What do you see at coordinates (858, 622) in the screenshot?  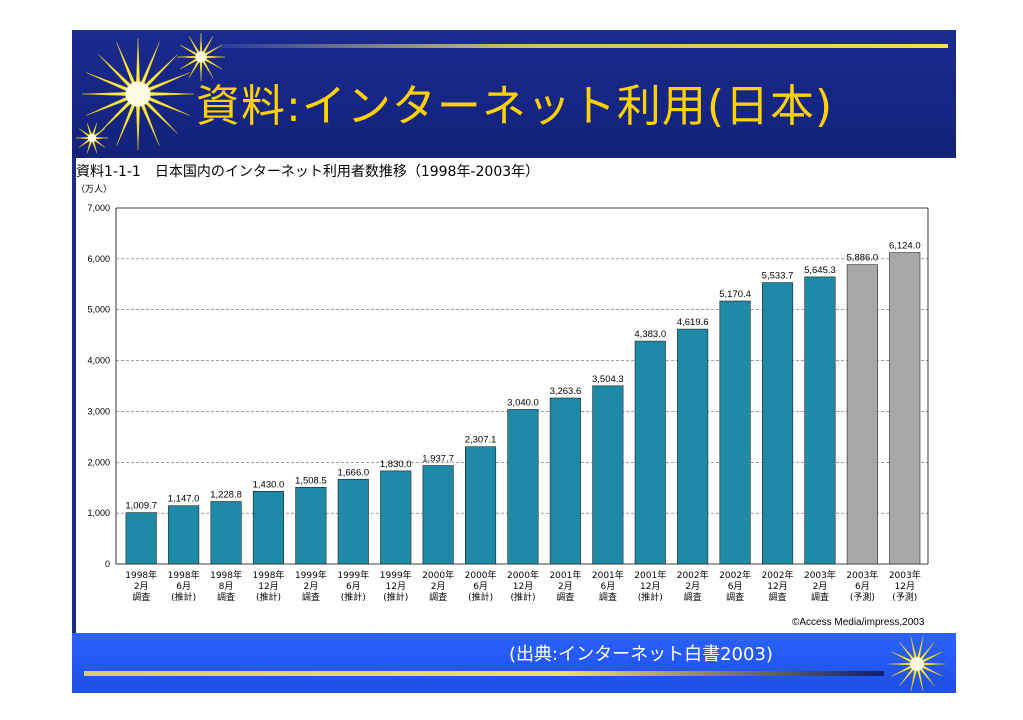 I see `copyright-note: ©Access Media/impress,2003` at bounding box center [858, 622].